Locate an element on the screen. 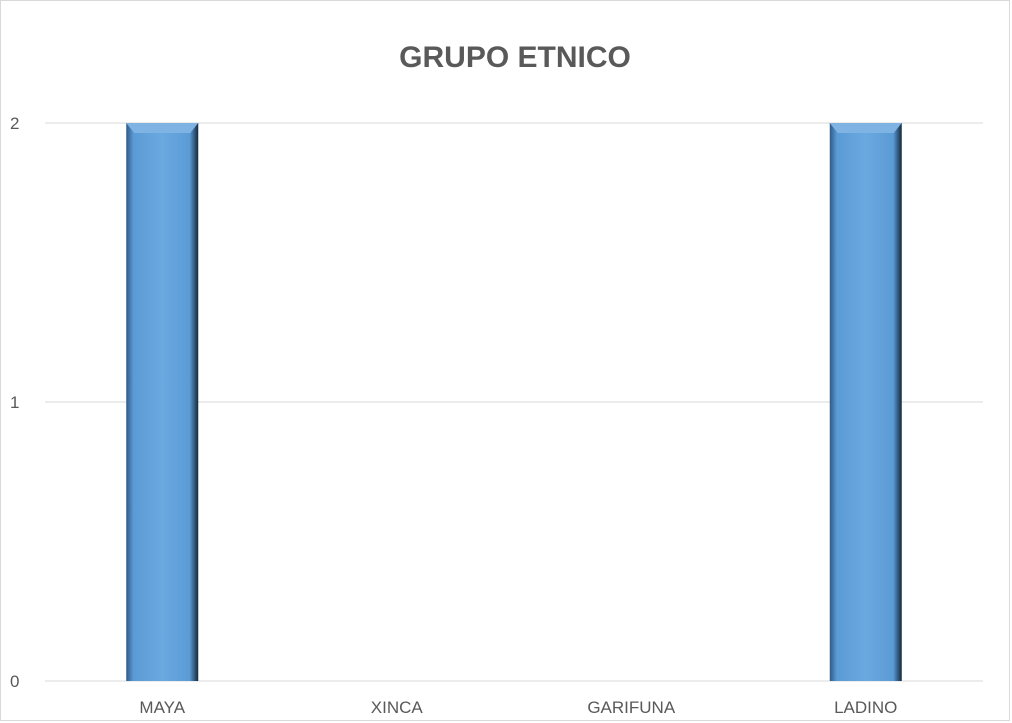 The height and width of the screenshot is (723, 1012). y-tick-label: 2 is located at coordinates (14, 123).